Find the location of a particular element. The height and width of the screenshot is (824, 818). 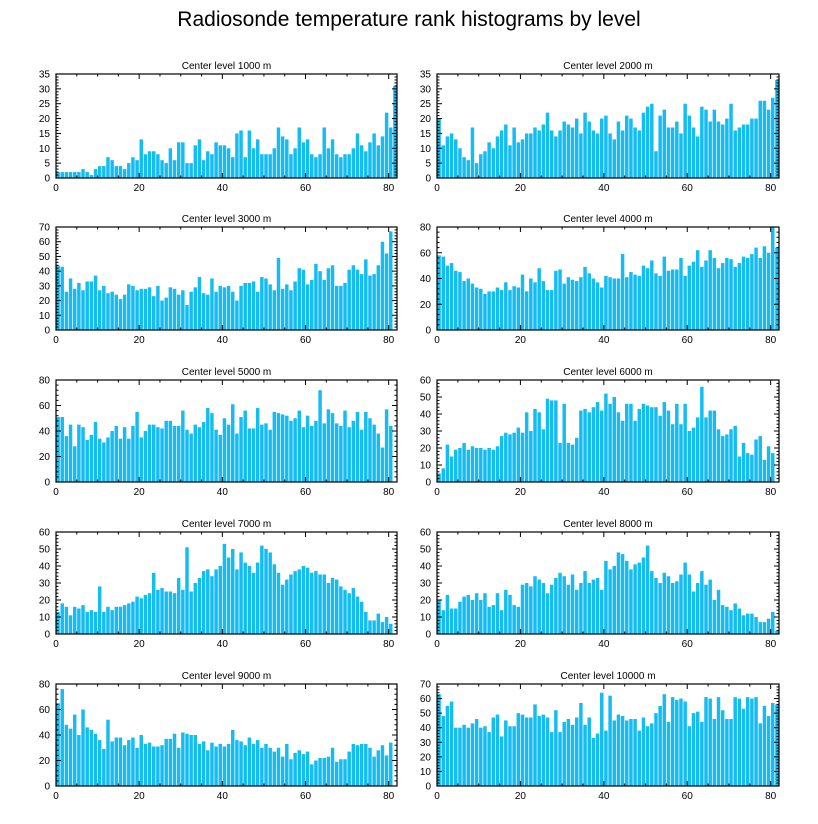

panel-title: Center level 2000 m is located at coordinates (608, 66).